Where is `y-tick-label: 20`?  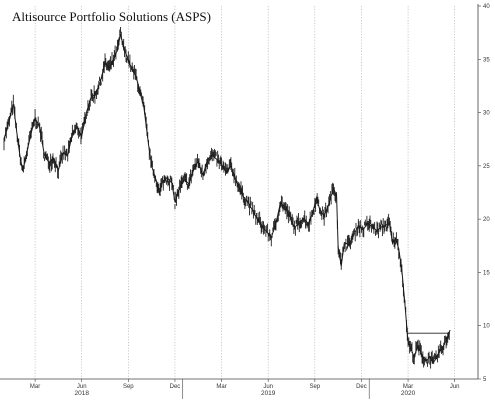 y-tick-label: 20 is located at coordinates (486, 220).